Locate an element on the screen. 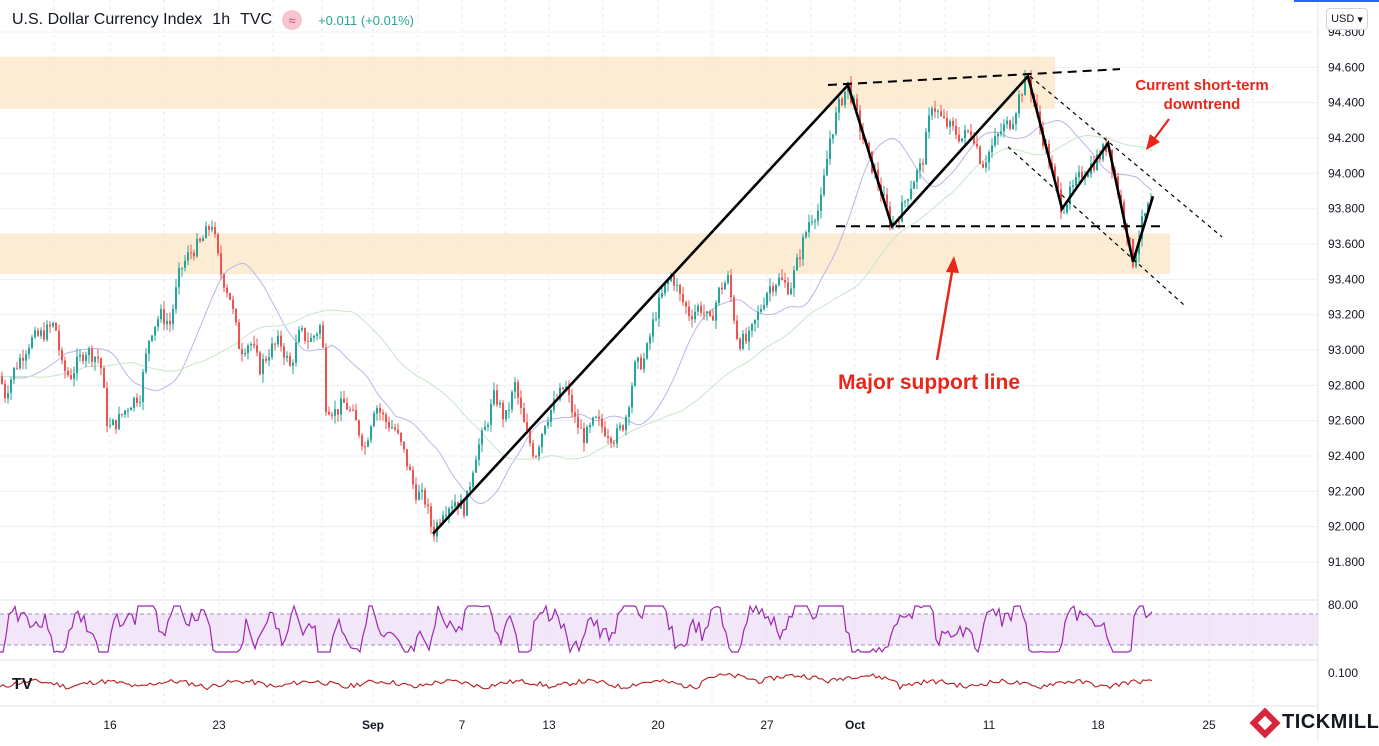 The width and height of the screenshot is (1379, 746). time-tick-label: 18 is located at coordinates (1098, 725).